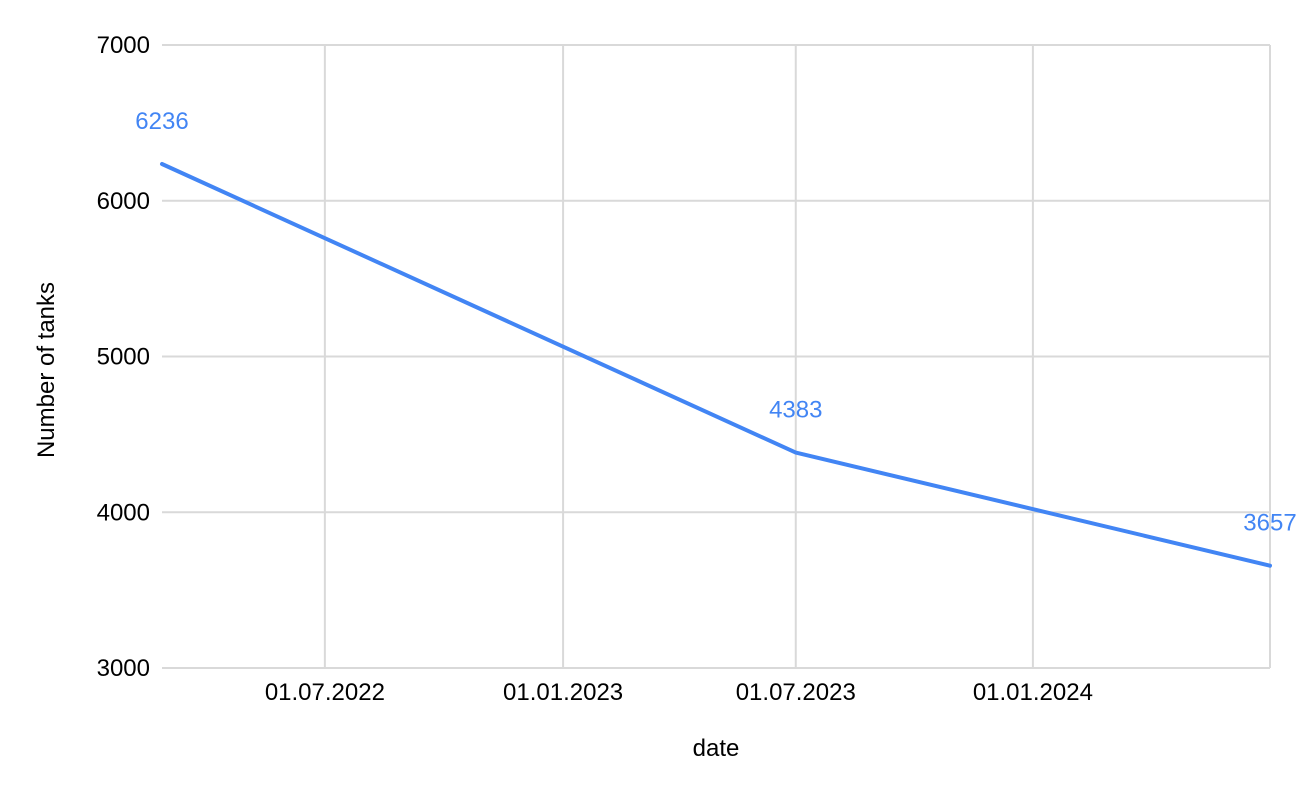 This screenshot has height=800, width=1302. What do you see at coordinates (46, 370) in the screenshot?
I see `y-axis-title: Number of tanks` at bounding box center [46, 370].